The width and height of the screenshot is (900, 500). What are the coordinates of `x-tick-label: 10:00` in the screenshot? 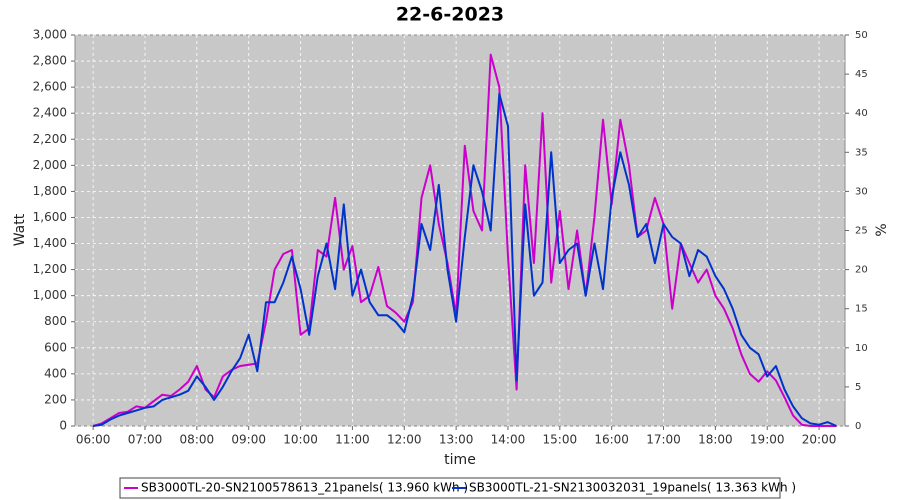 It's located at (300, 440).